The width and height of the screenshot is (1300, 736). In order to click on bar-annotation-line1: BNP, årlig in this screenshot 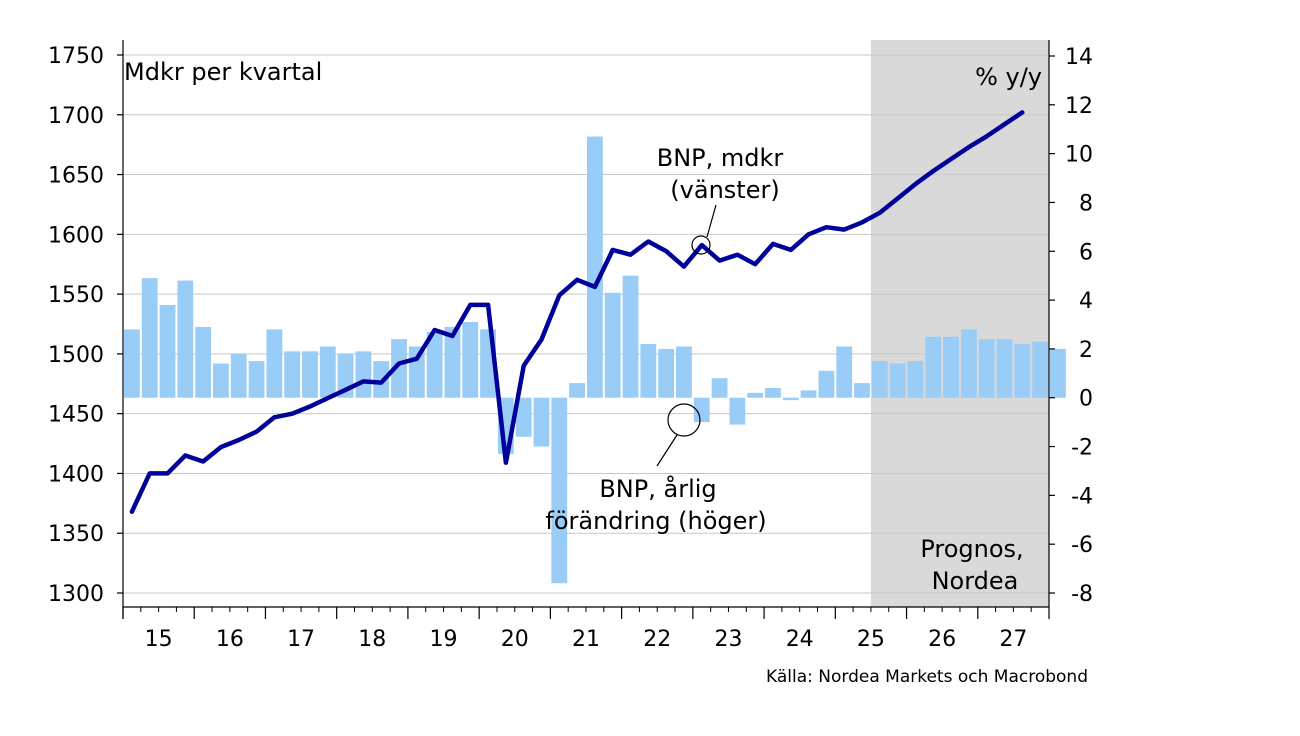, I will do `click(657, 488)`.